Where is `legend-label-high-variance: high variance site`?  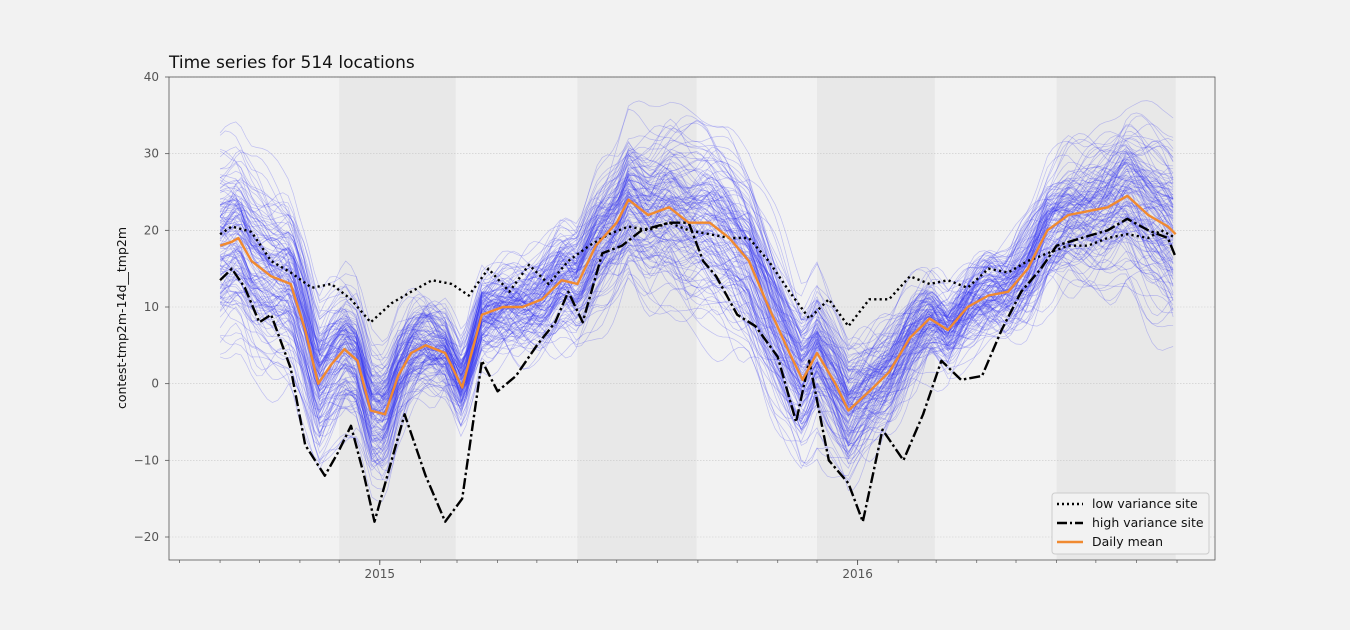
legend-label-high-variance: high variance site is located at coordinates (1148, 522).